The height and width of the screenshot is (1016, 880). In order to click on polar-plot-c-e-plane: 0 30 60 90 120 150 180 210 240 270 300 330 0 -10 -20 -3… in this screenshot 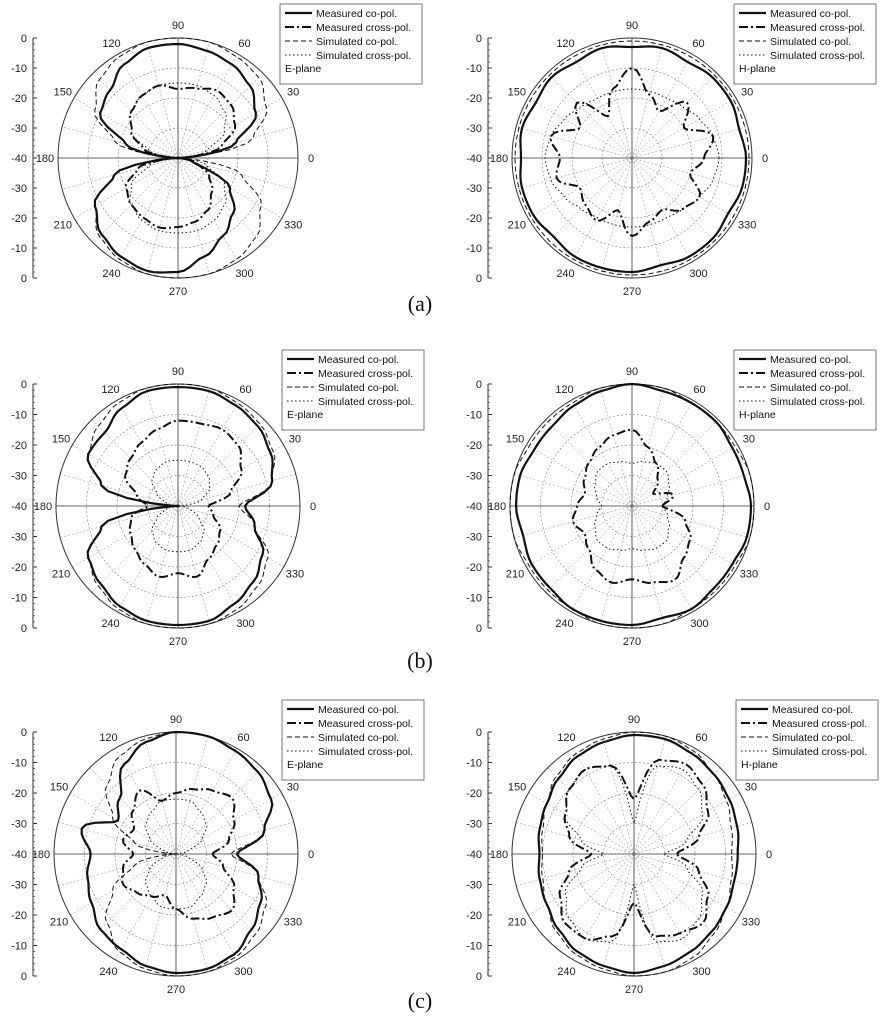, I will do `click(218, 847)`.